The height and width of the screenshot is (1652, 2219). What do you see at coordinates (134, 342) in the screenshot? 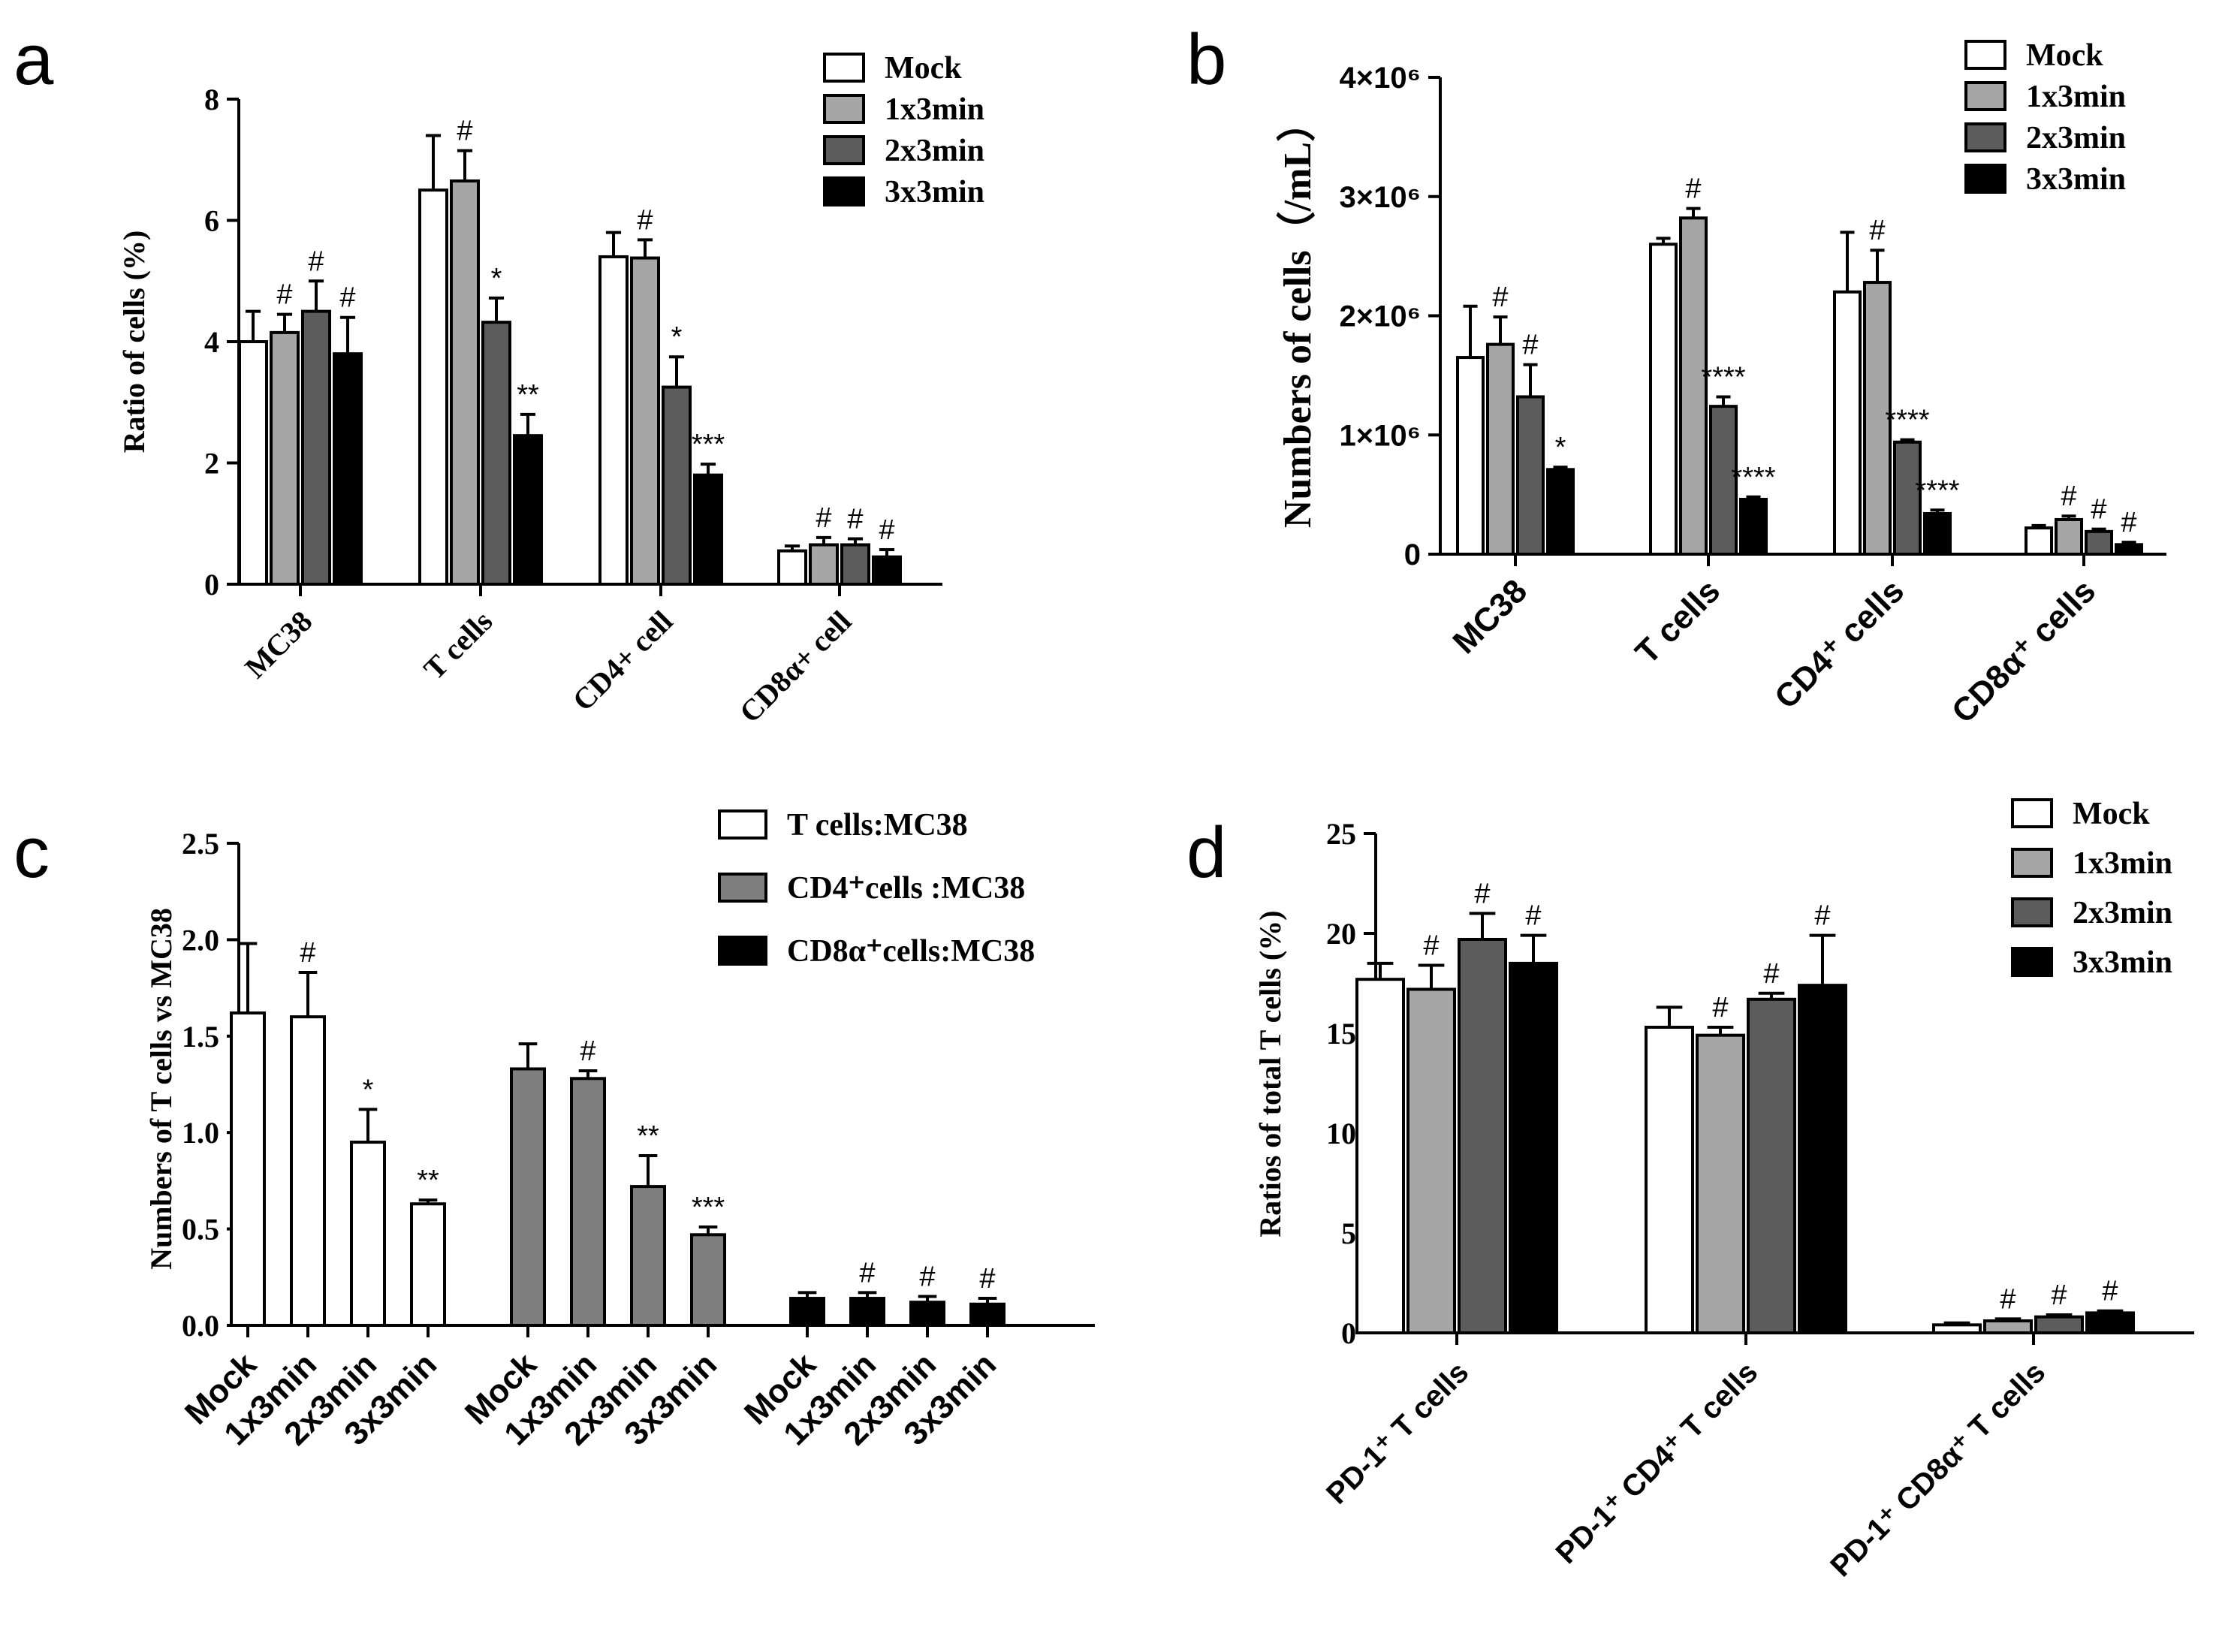
I see `y-axis-label: Ratio of cells (%)` at bounding box center [134, 342].